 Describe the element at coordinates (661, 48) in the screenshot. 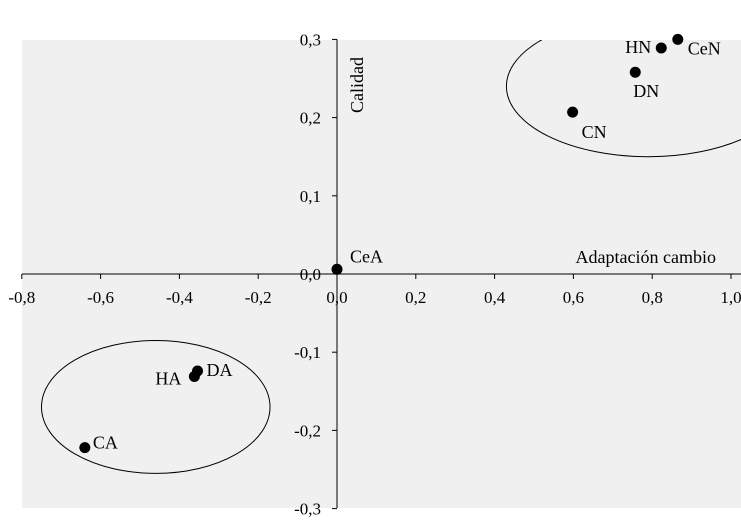

I see `point-hn` at that location.